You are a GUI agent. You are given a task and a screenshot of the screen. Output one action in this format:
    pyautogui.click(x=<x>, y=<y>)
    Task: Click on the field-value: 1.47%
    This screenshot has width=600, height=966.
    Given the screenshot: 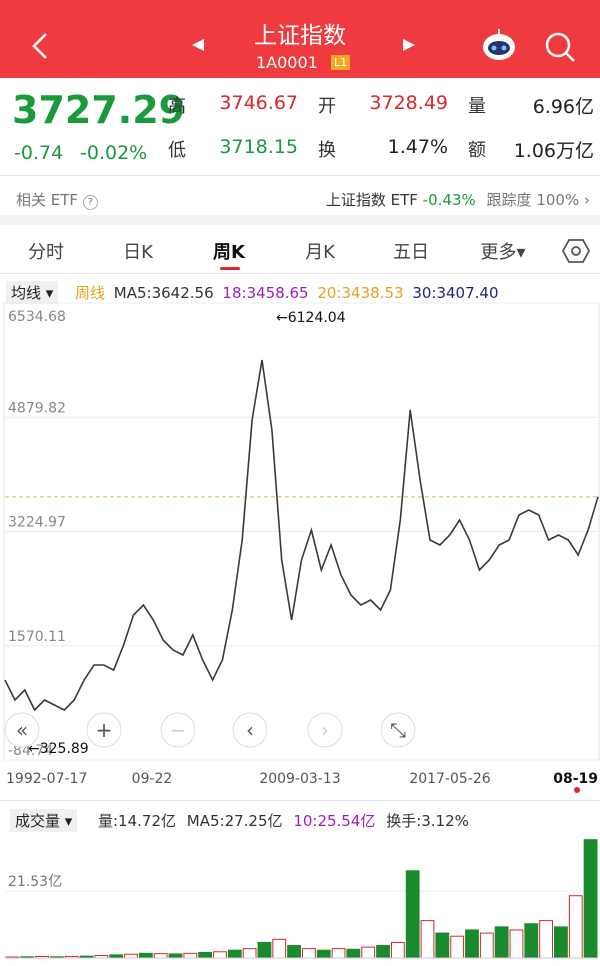 What is the action you would take?
    pyautogui.click(x=417, y=147)
    